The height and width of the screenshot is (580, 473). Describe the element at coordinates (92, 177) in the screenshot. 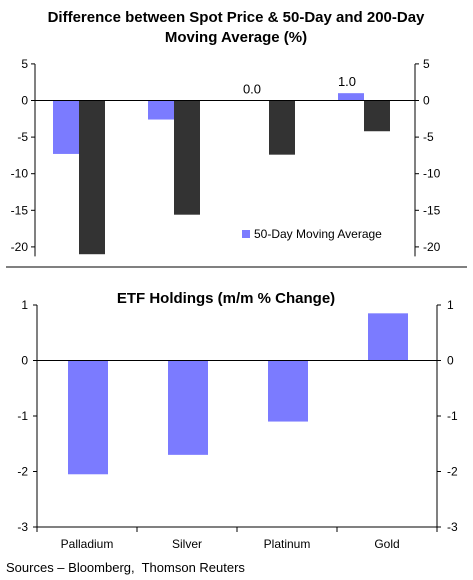

I see `bar-200day-palladium` at that location.